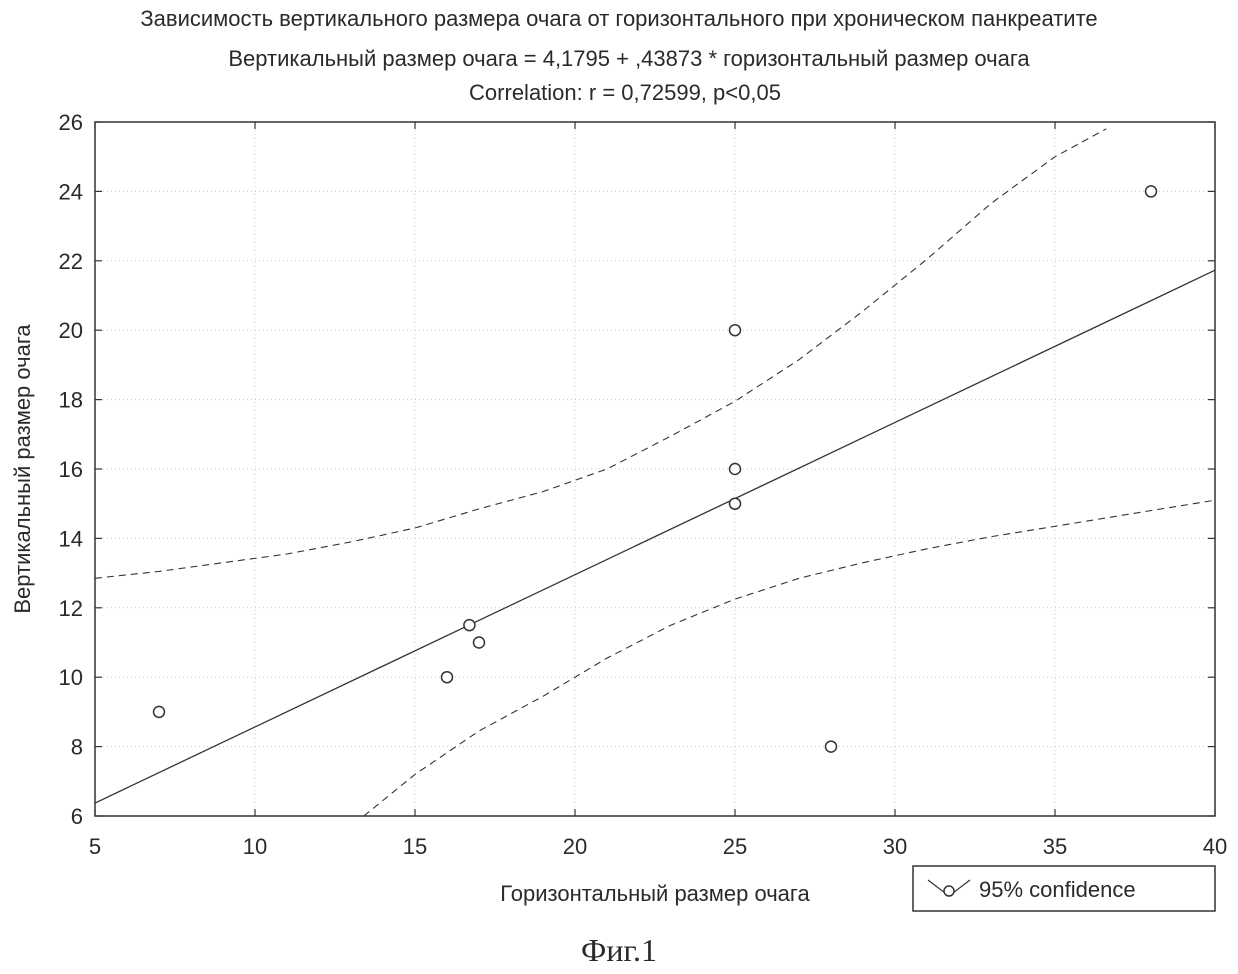 Image resolution: width=1238 pixels, height=974 pixels. What do you see at coordinates (1215, 846) in the screenshot?
I see `x-tick-label: 40` at bounding box center [1215, 846].